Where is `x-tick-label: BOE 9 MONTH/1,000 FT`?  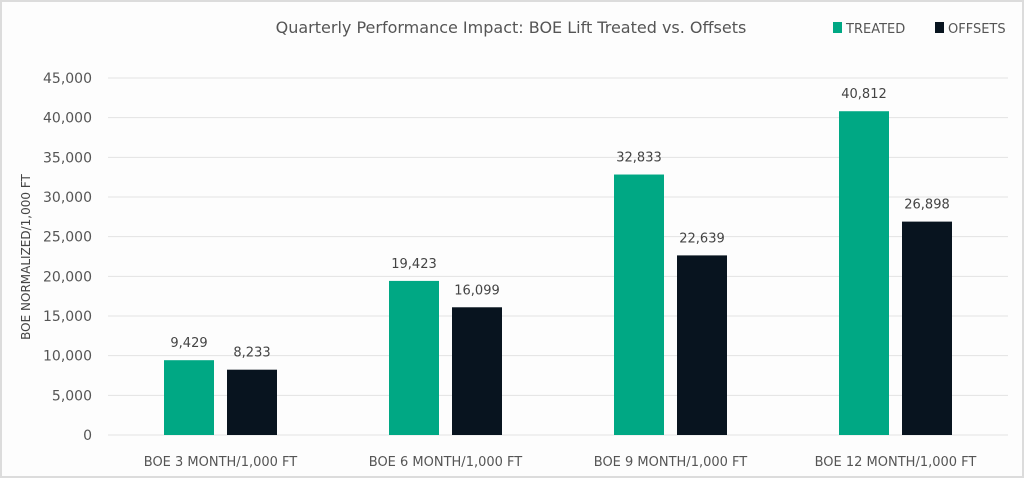 x-tick-label: BOE 9 MONTH/1,000 FT is located at coordinates (671, 462).